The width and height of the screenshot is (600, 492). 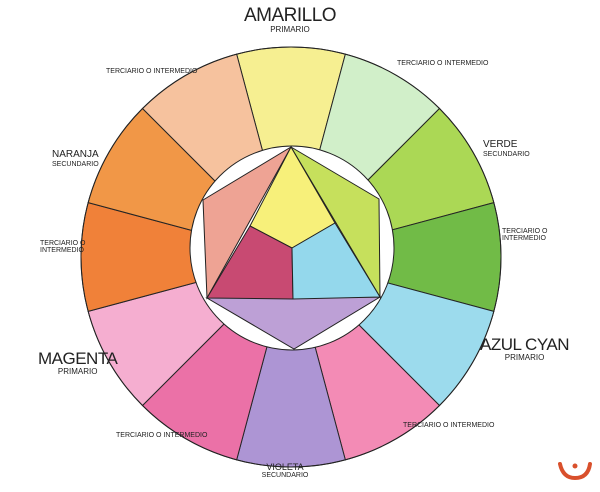 What do you see at coordinates (162, 435) in the screenshot?
I see `label-terciario-bottom-left: TERCIARIO O INTERMEDIO` at bounding box center [162, 435].